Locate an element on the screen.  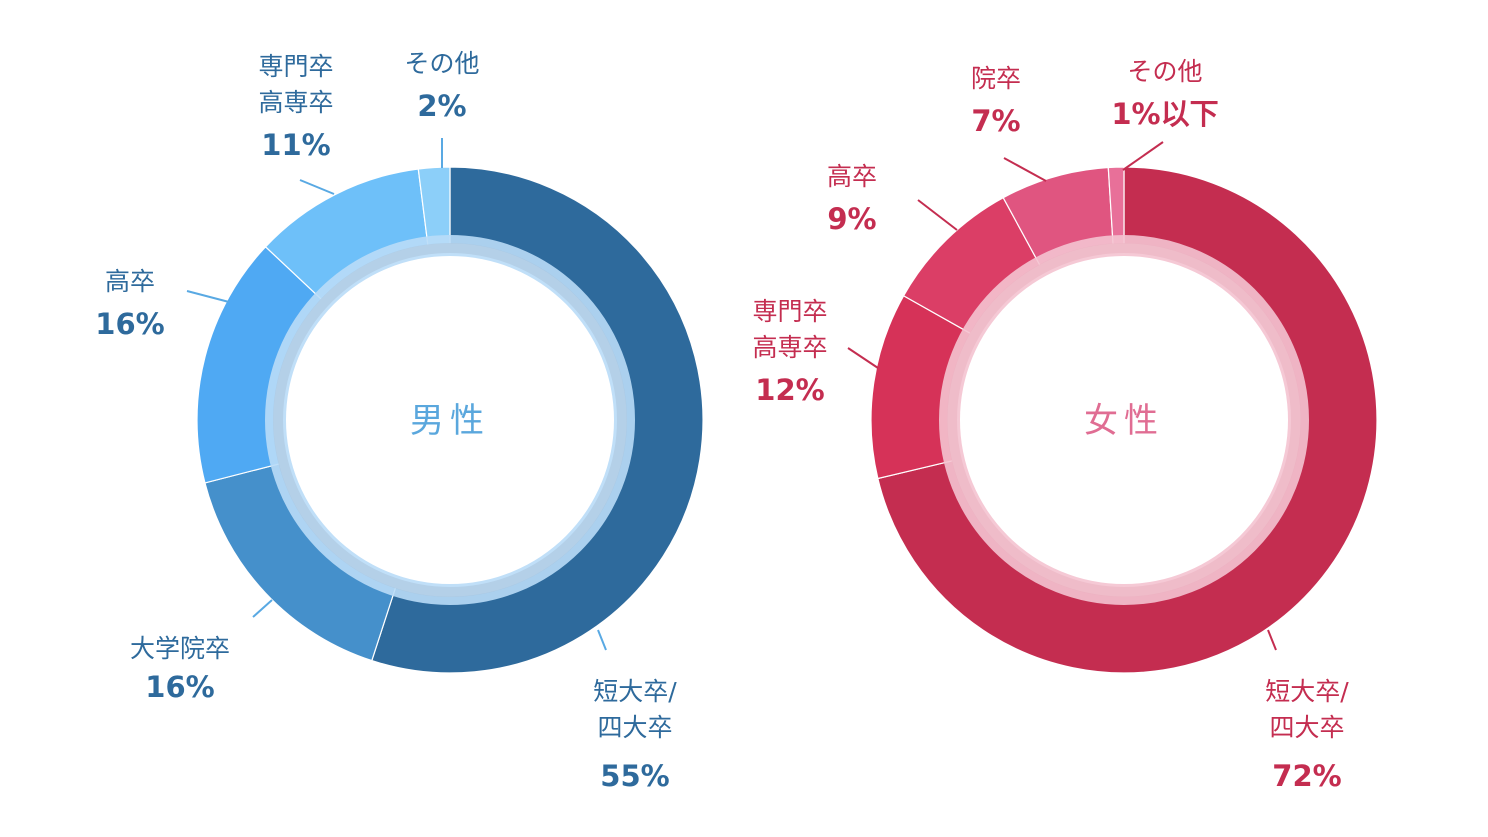
male-slice-label-2-0: 高卒 is located at coordinates (130, 281).